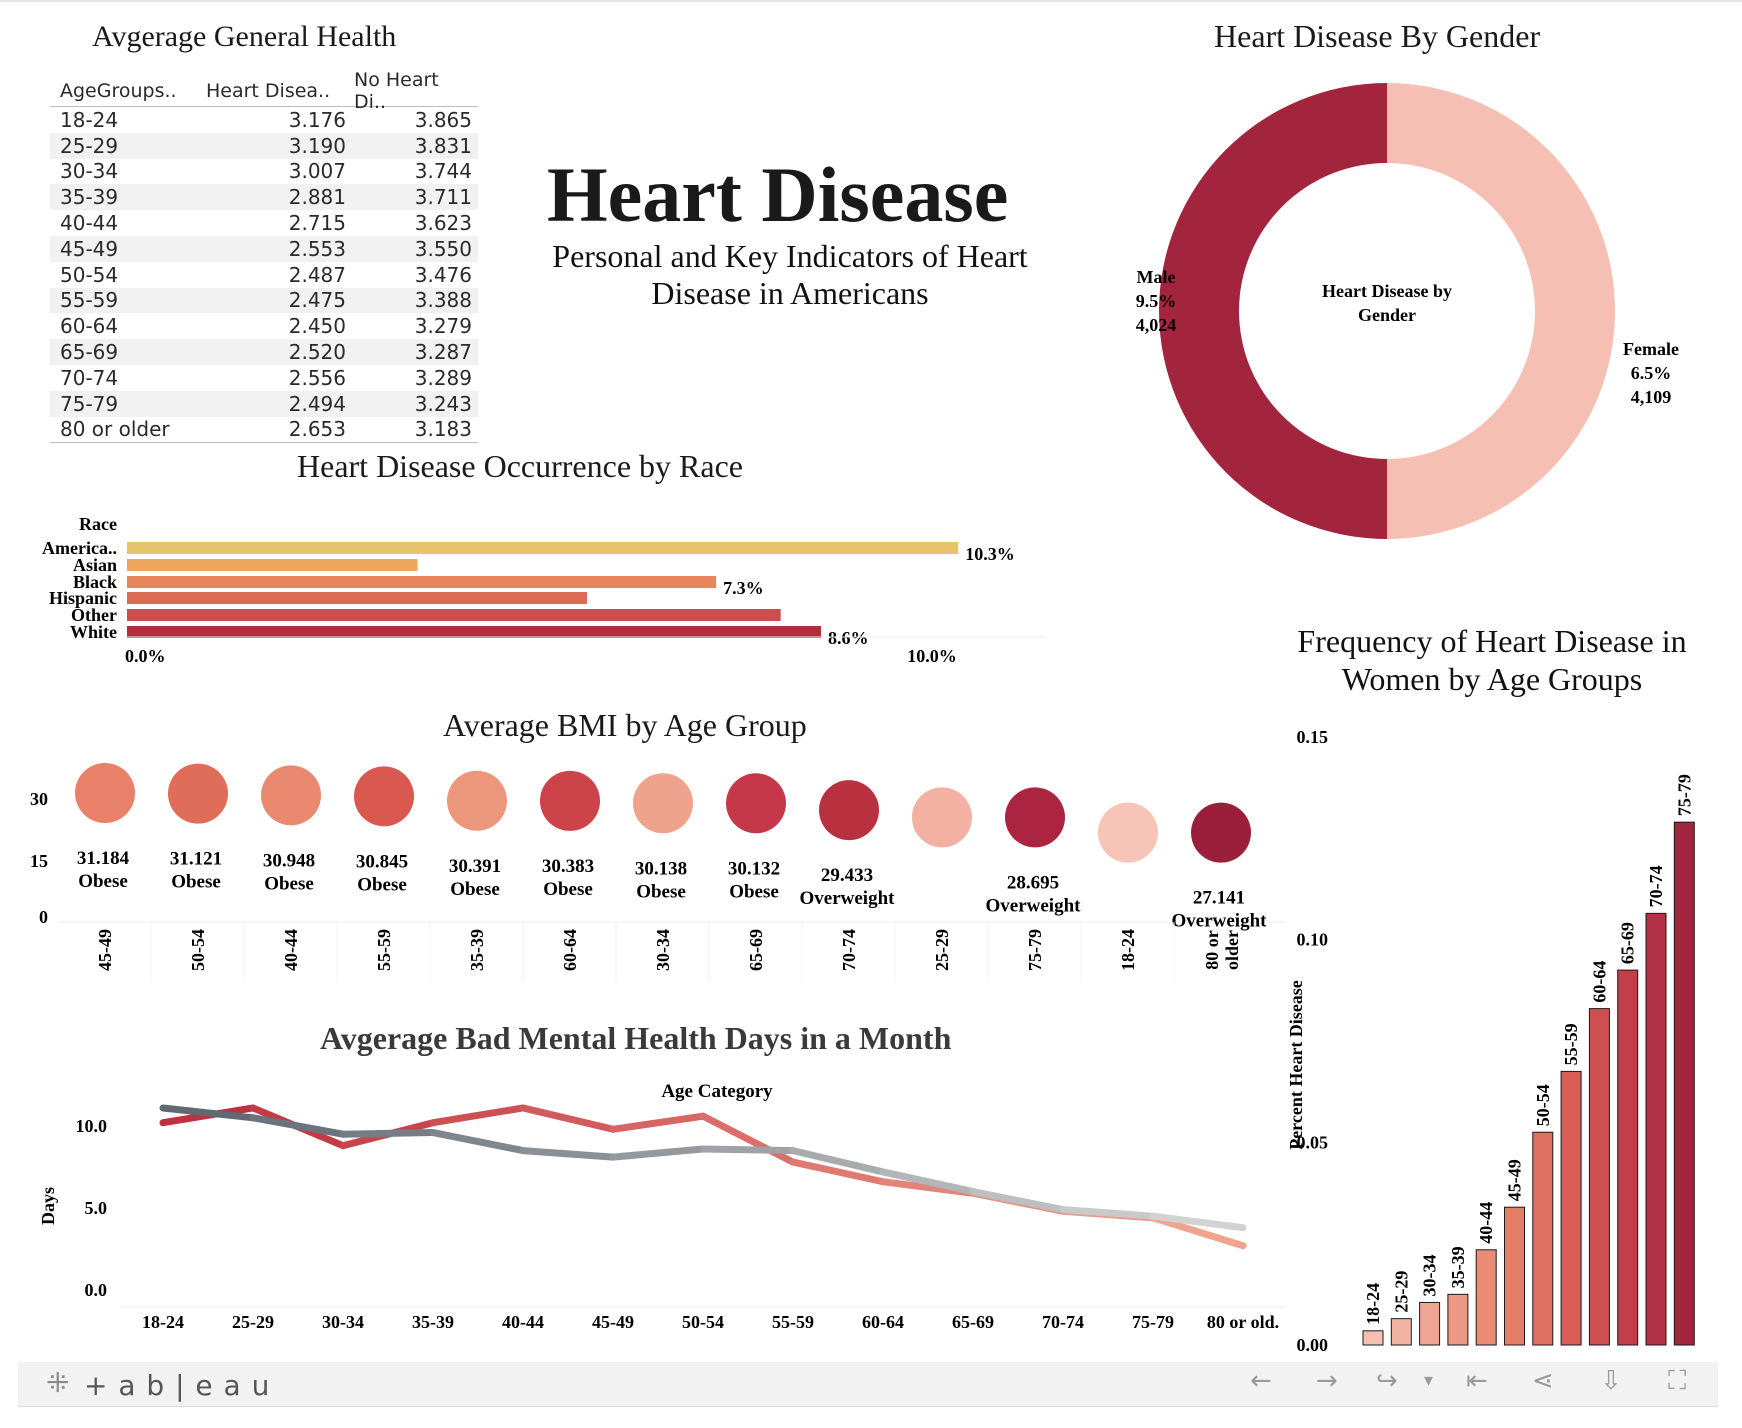 The width and height of the screenshot is (1742, 1428). Describe the element at coordinates (754, 868) in the screenshot. I see `bmi-value-label: 30.132` at that location.